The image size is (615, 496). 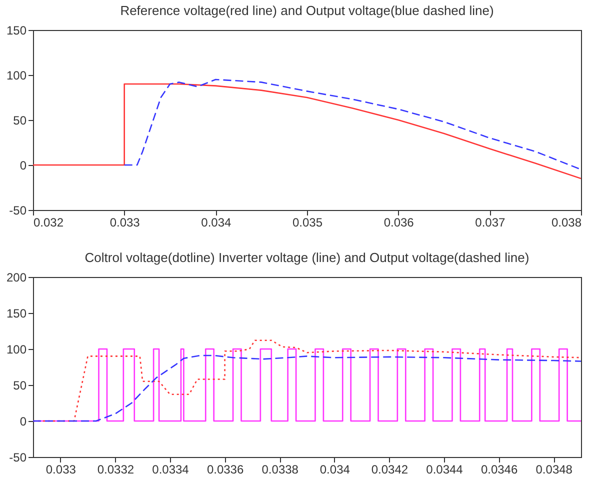 I want to click on x-tick-label: 0.037, so click(x=490, y=223).